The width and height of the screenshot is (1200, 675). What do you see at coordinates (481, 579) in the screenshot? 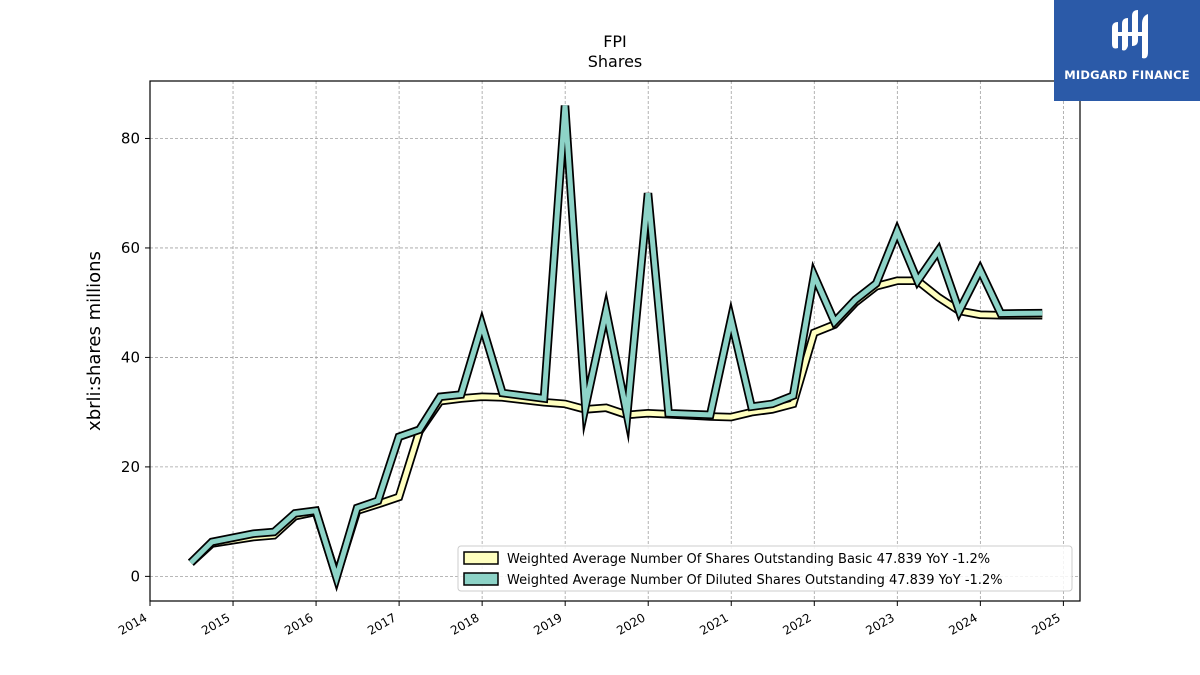
I see `legend-swatch-diluted` at bounding box center [481, 579].